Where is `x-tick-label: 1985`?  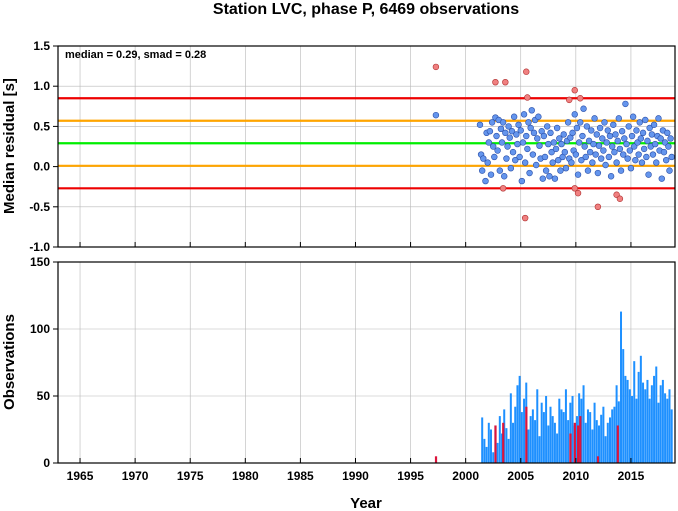 x-tick-label: 1985 is located at coordinates (300, 476).